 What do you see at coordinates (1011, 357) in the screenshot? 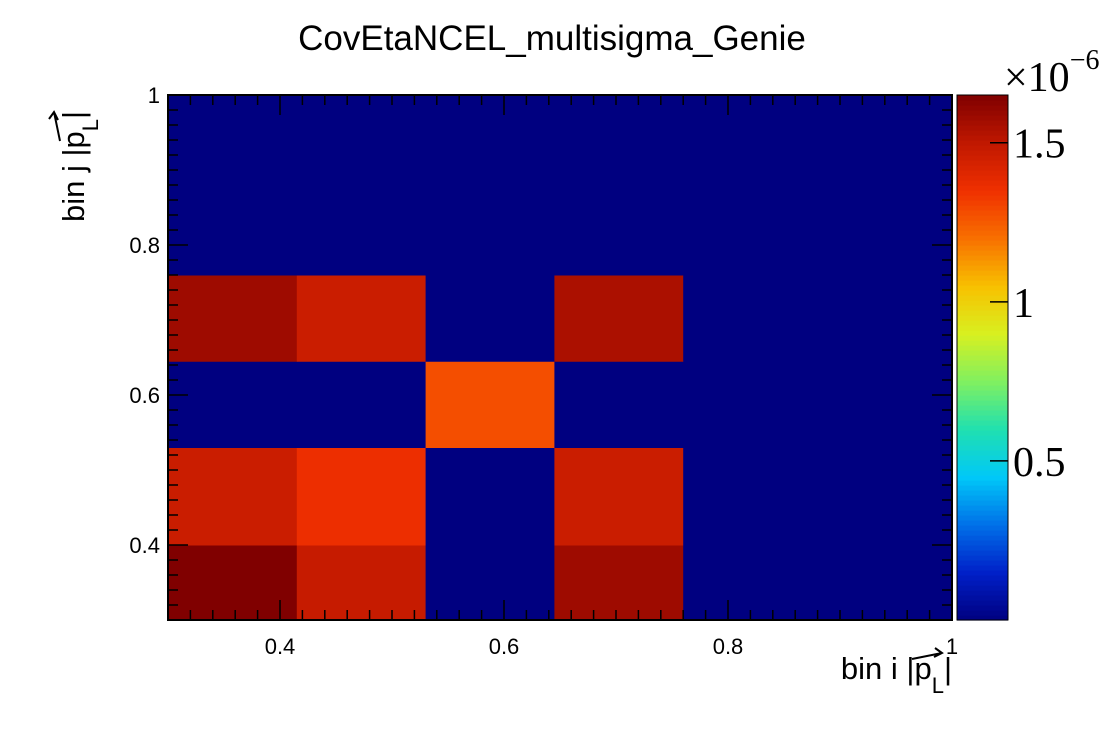
I see `colorbar: 0.5 1 1.5` at bounding box center [1011, 357].